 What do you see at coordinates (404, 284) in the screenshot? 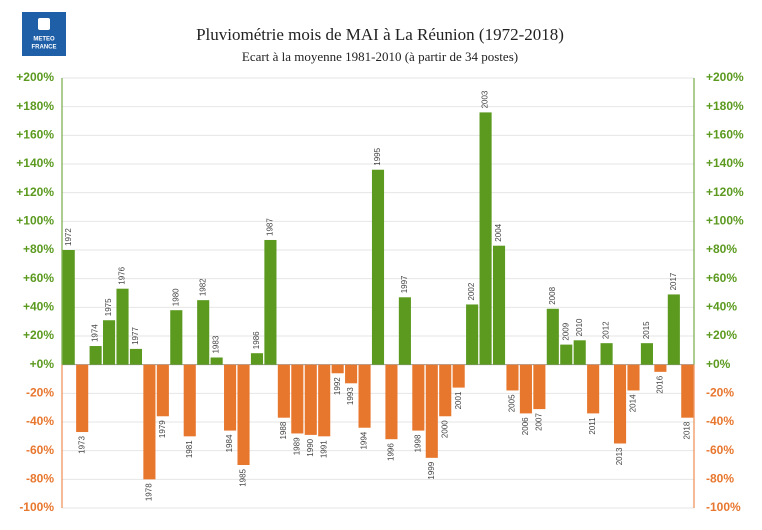
I see `x-tick-label: 1997` at bounding box center [404, 284].